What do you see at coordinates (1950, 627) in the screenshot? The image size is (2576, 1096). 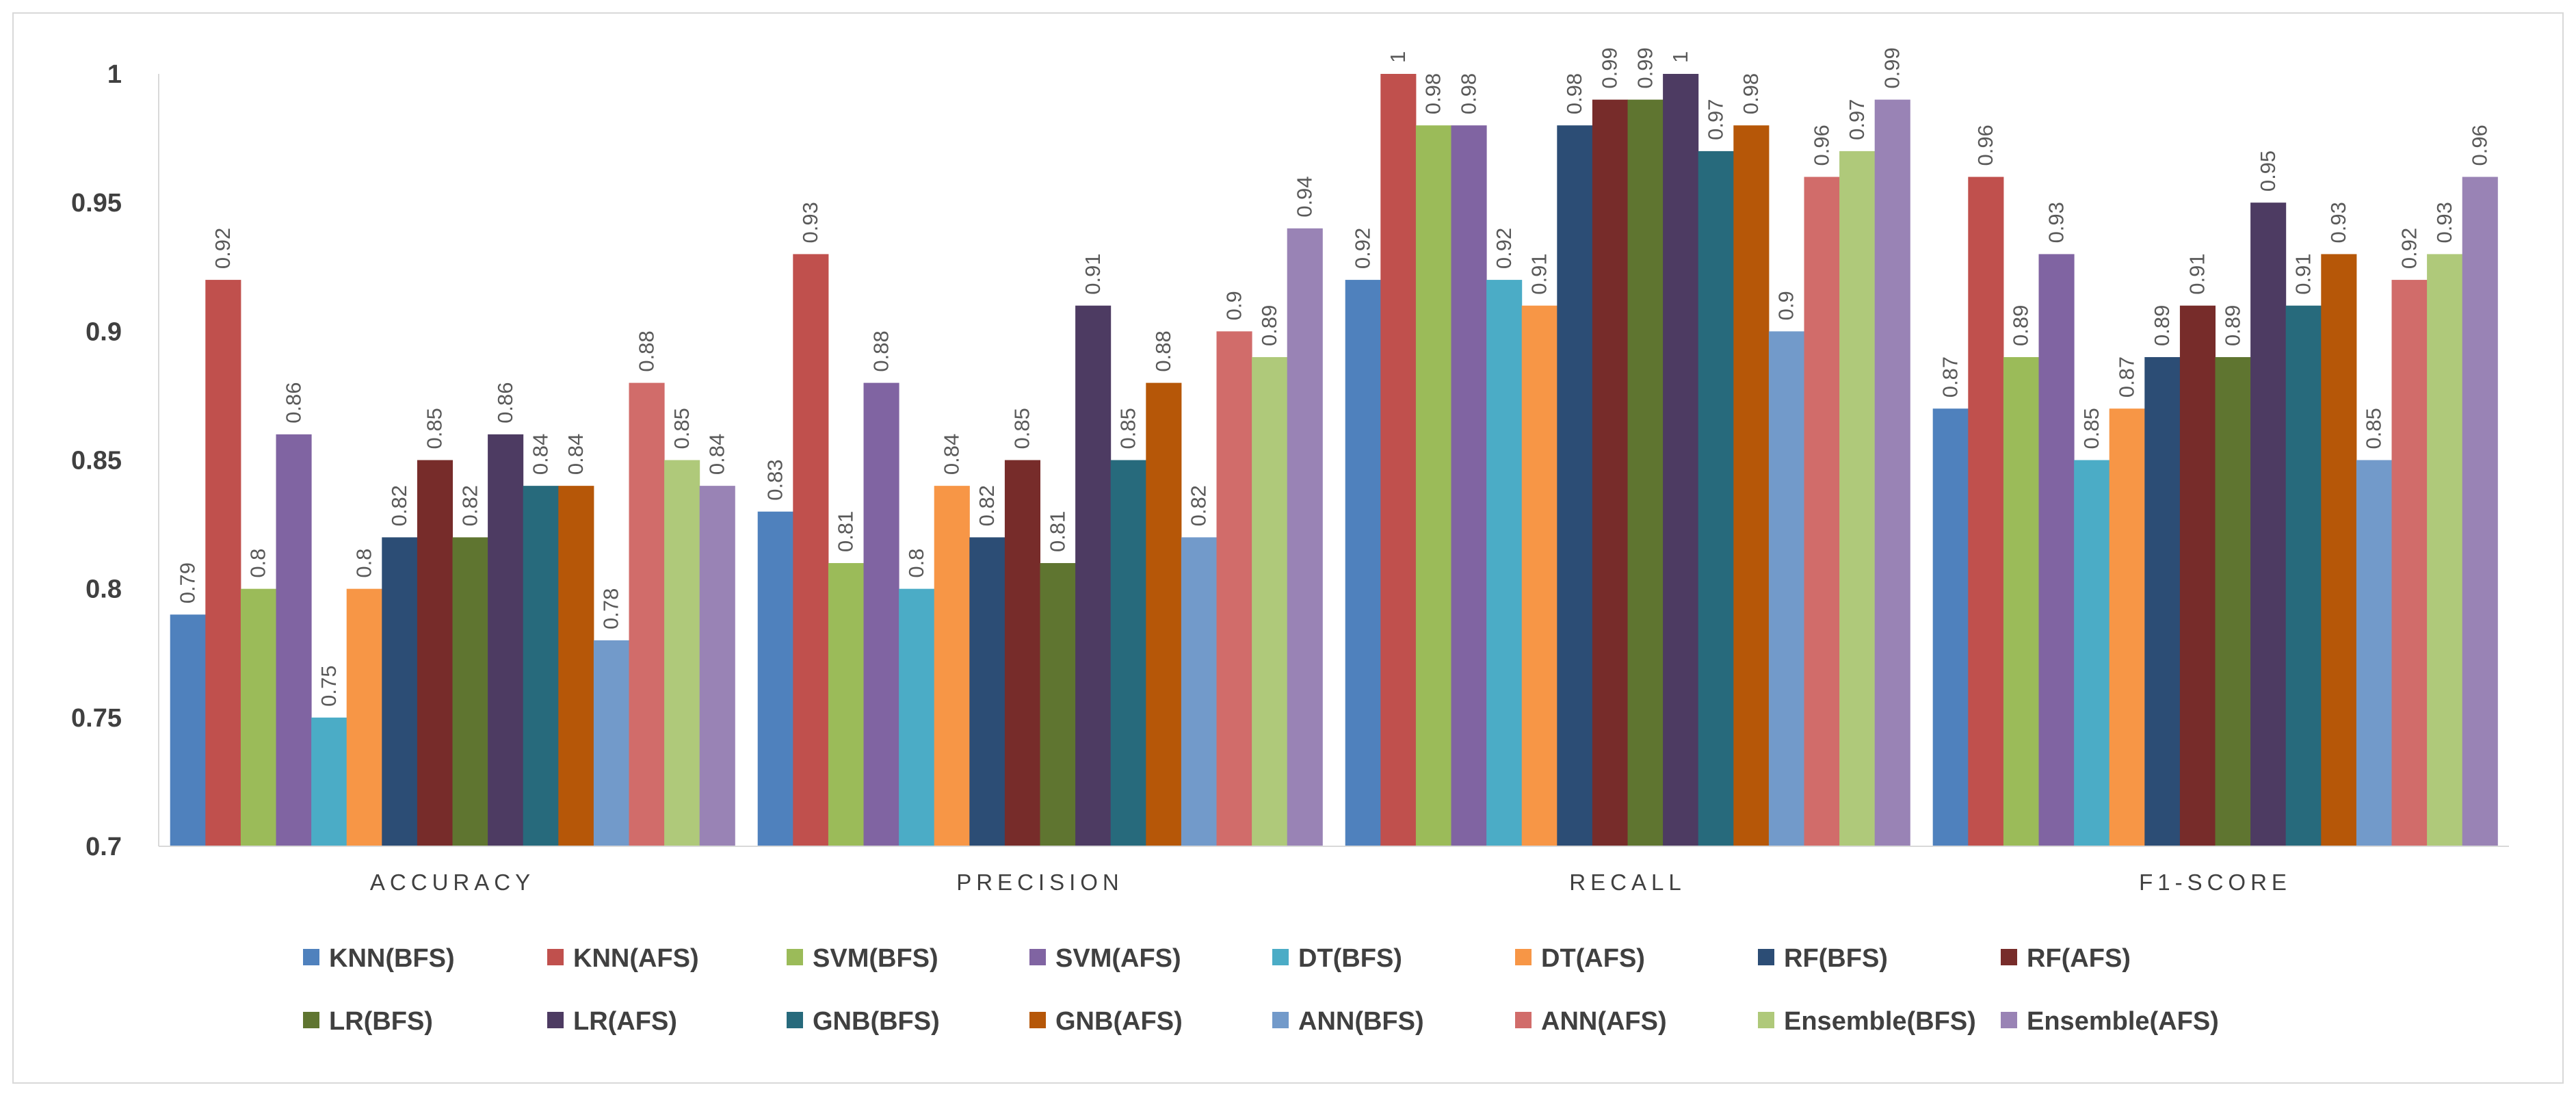 I see `bar-f1-score-knnbfs` at bounding box center [1950, 627].